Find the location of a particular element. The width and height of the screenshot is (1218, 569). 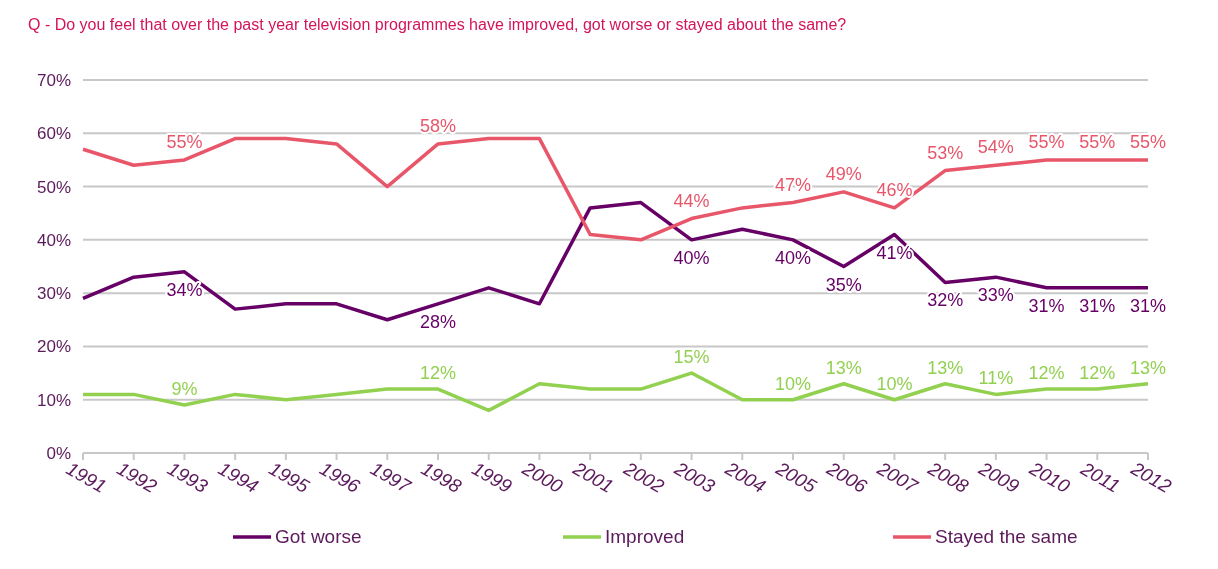

chart-title: Q - Do you feel that over the past year television programmes have improved, got worse or stayed about the same? is located at coordinates (437, 24).